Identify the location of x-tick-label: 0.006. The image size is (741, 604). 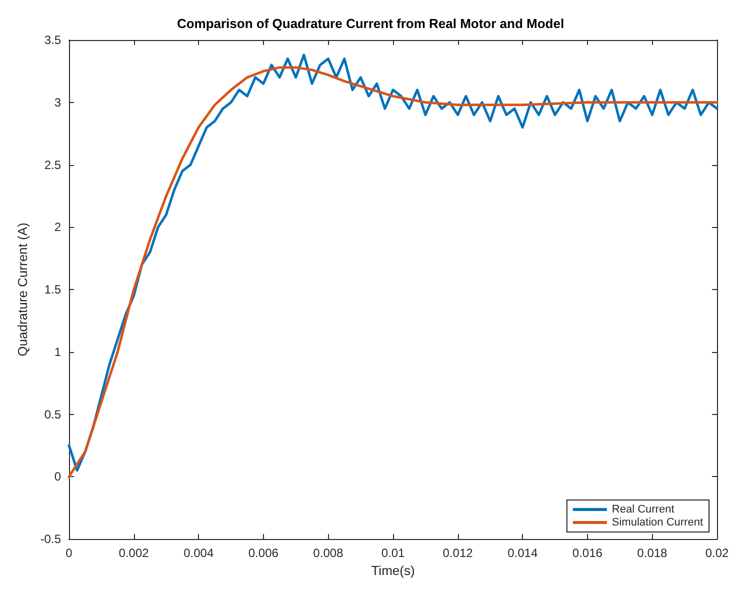
(263, 553).